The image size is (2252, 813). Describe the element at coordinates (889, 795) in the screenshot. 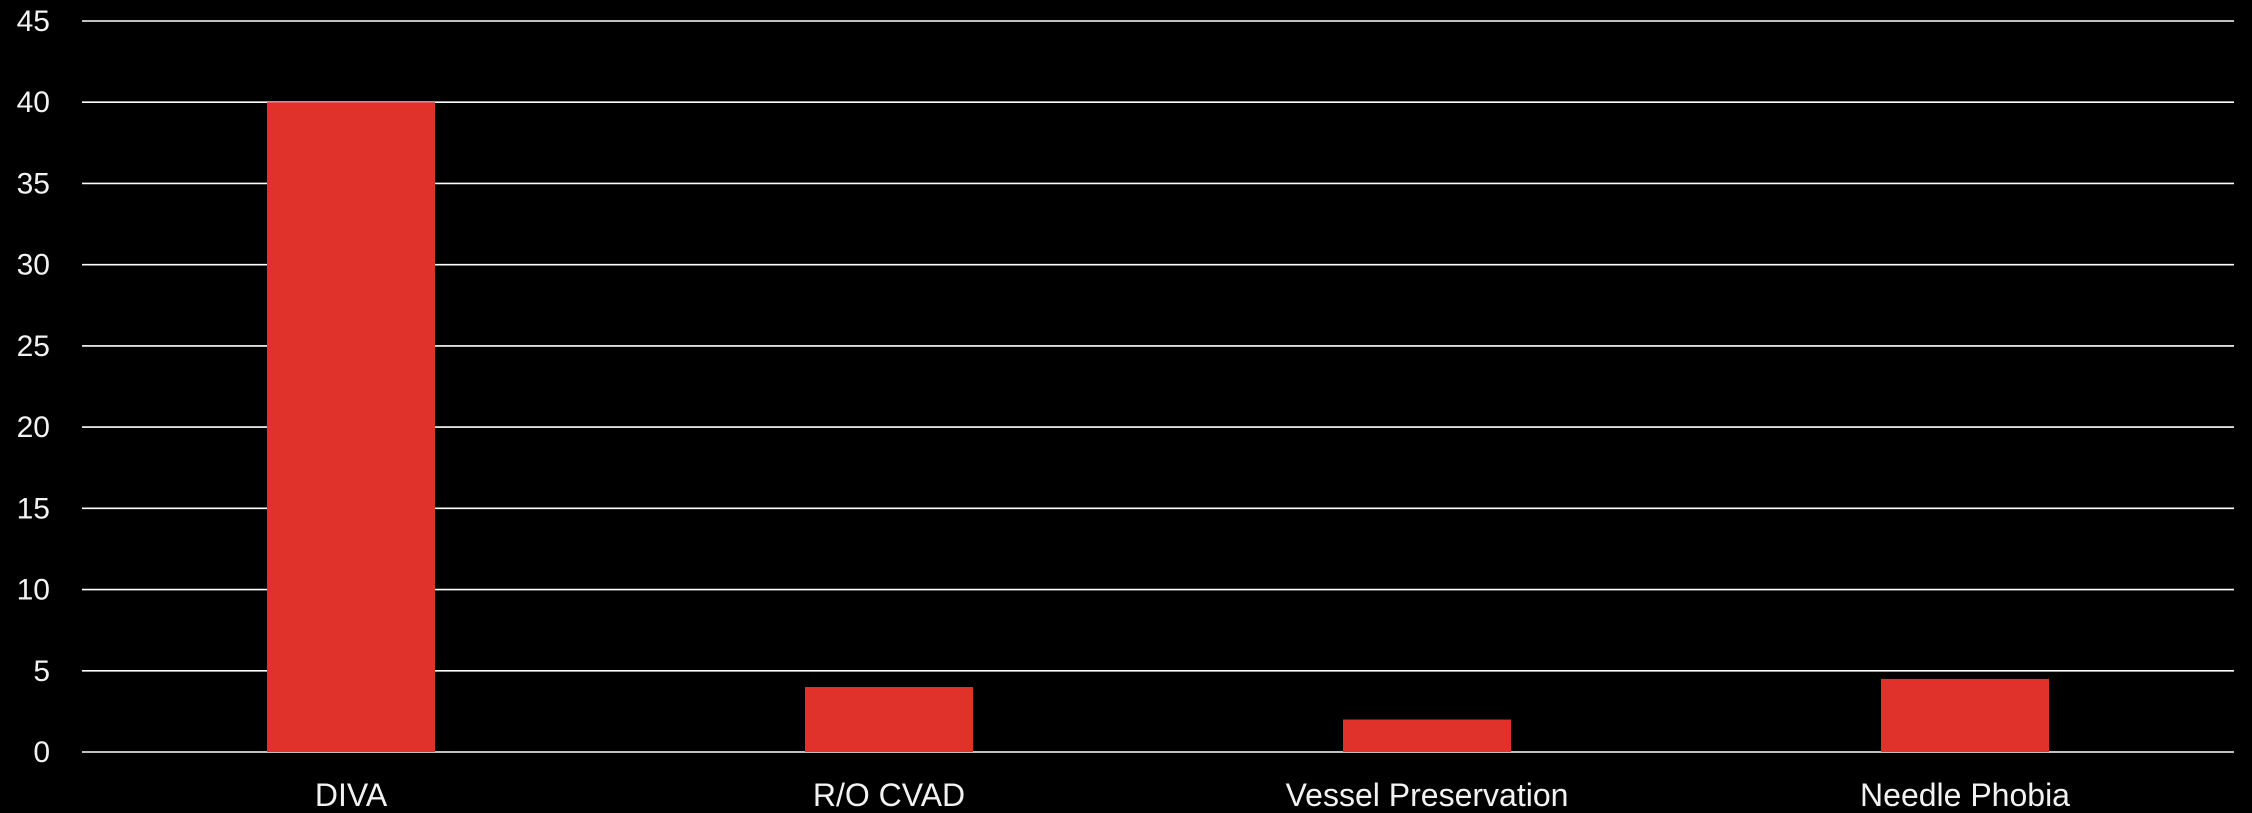

I see `x-category-label: R/O CVAD` at that location.